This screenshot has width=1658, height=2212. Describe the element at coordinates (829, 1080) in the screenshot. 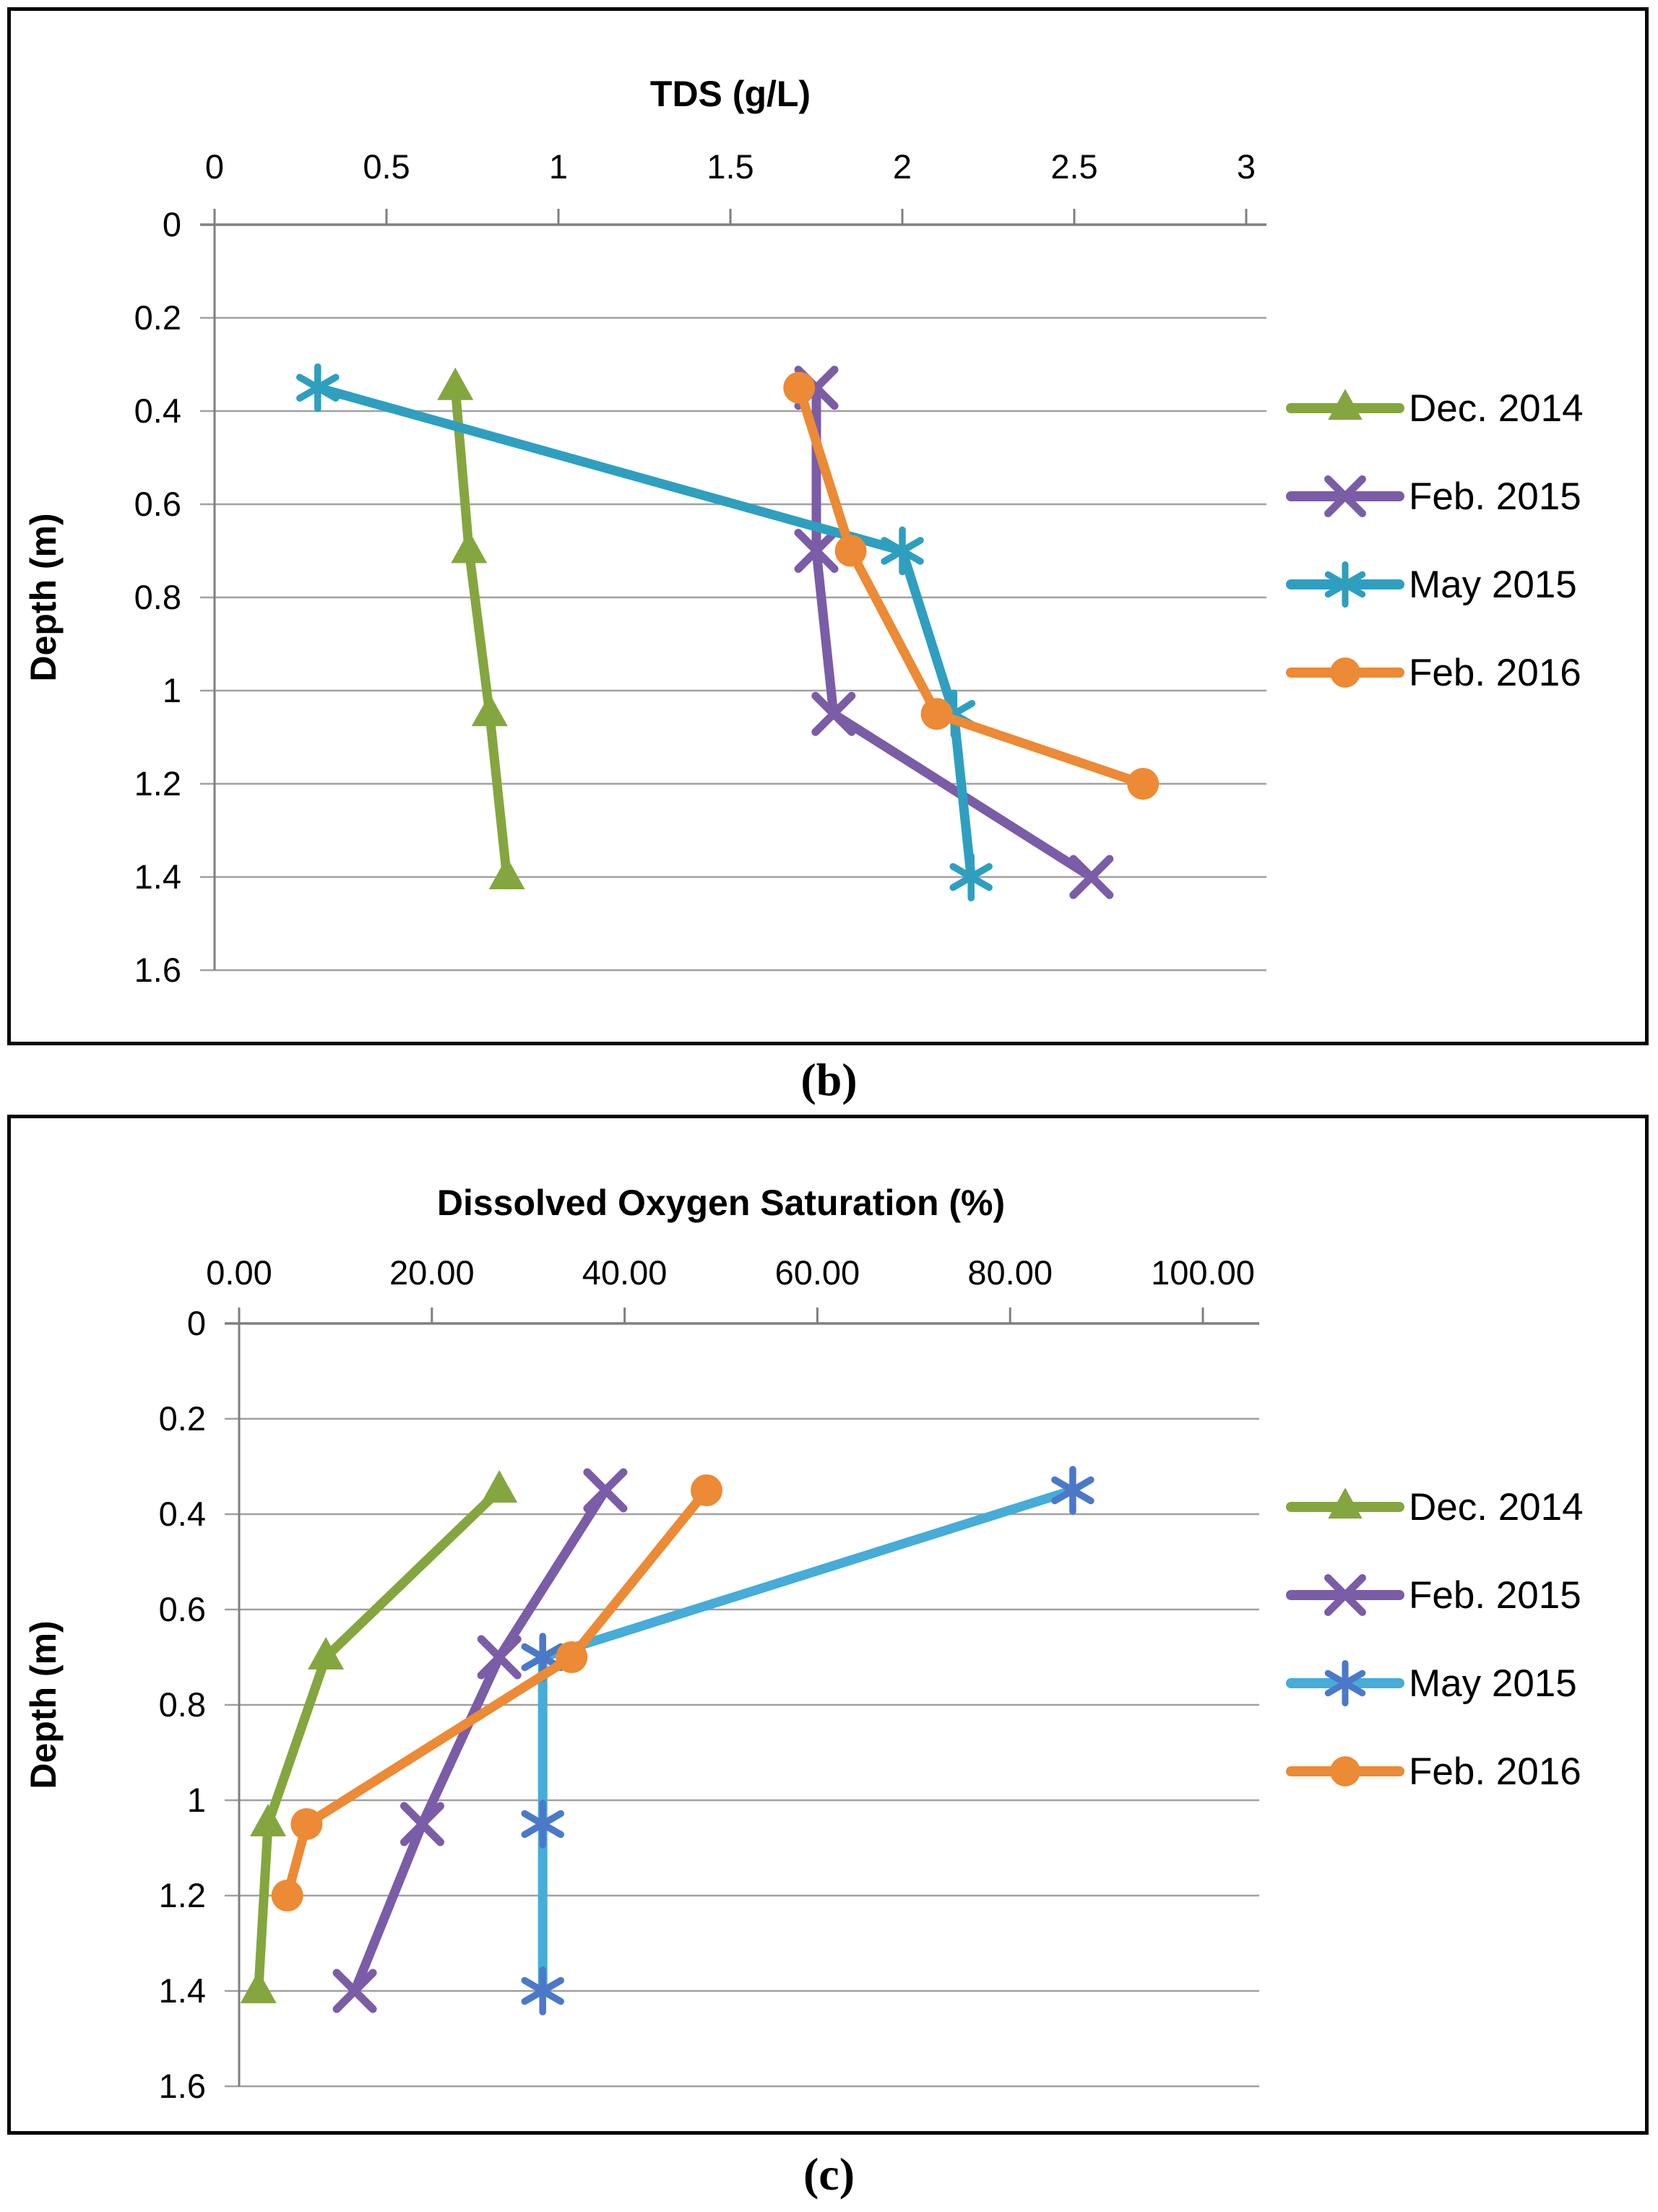

I see `figure-b-label: (b)` at that location.